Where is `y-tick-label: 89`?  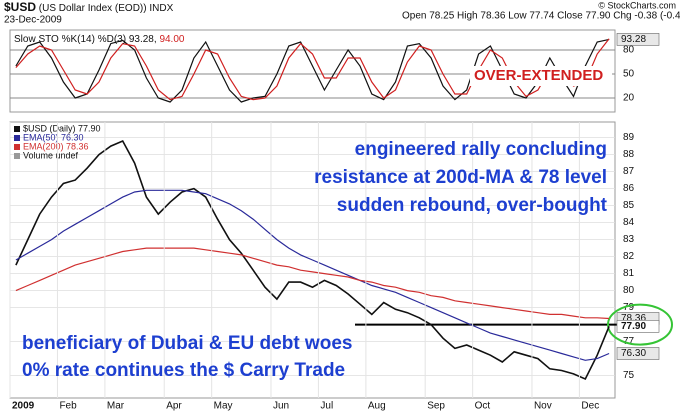 y-tick-label: 89 is located at coordinates (629, 137).